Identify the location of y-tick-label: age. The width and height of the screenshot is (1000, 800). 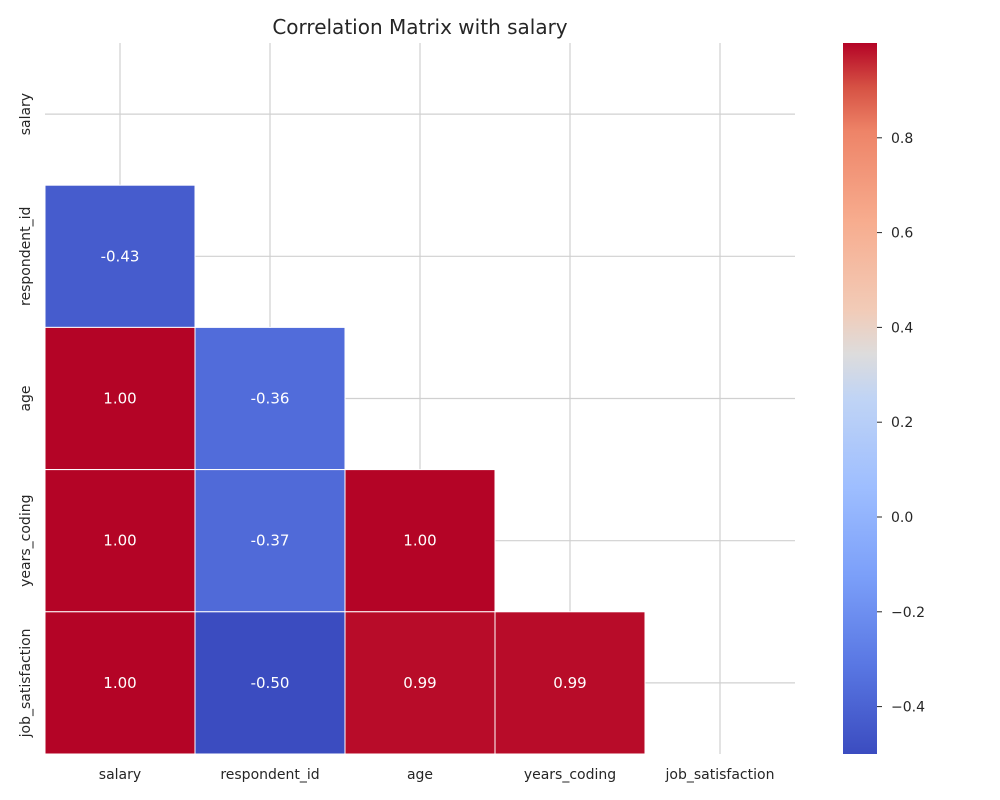
(26, 398).